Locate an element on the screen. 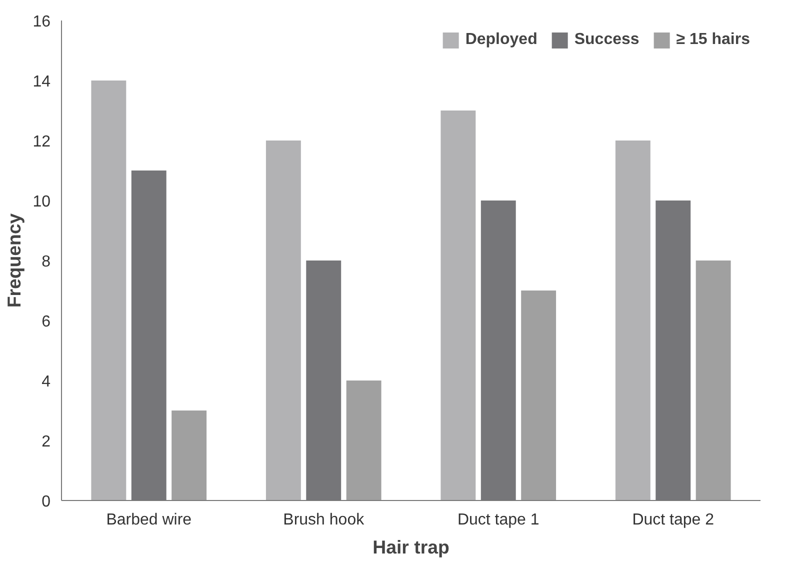 The height and width of the screenshot is (574, 798). y-tick-label: 6 is located at coordinates (46, 322).